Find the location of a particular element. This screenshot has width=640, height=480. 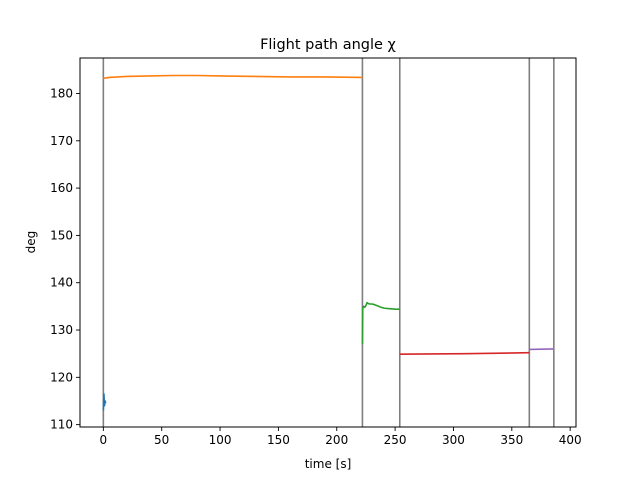

y-tick-label: 180 is located at coordinates (61, 93).